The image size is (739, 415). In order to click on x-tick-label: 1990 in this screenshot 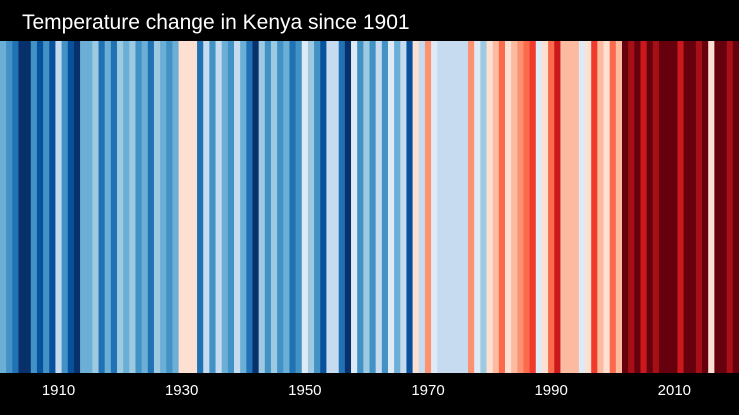, I will do `click(551, 390)`.